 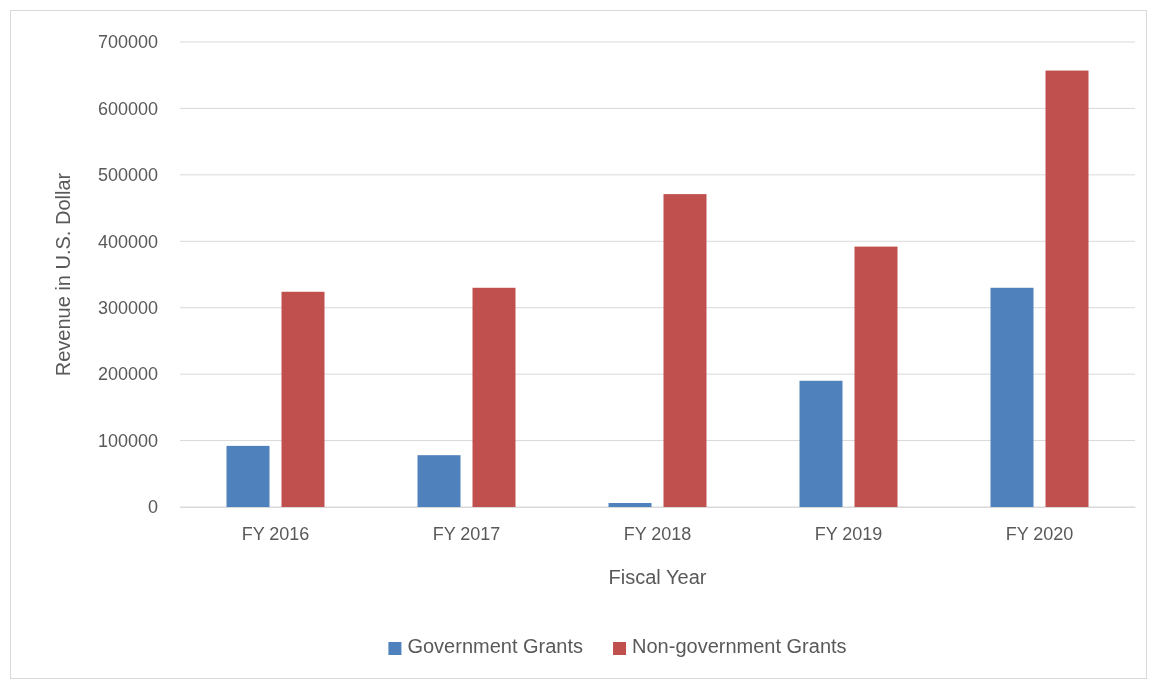 I want to click on legend-label: Non-government Grants, so click(x=739, y=646).